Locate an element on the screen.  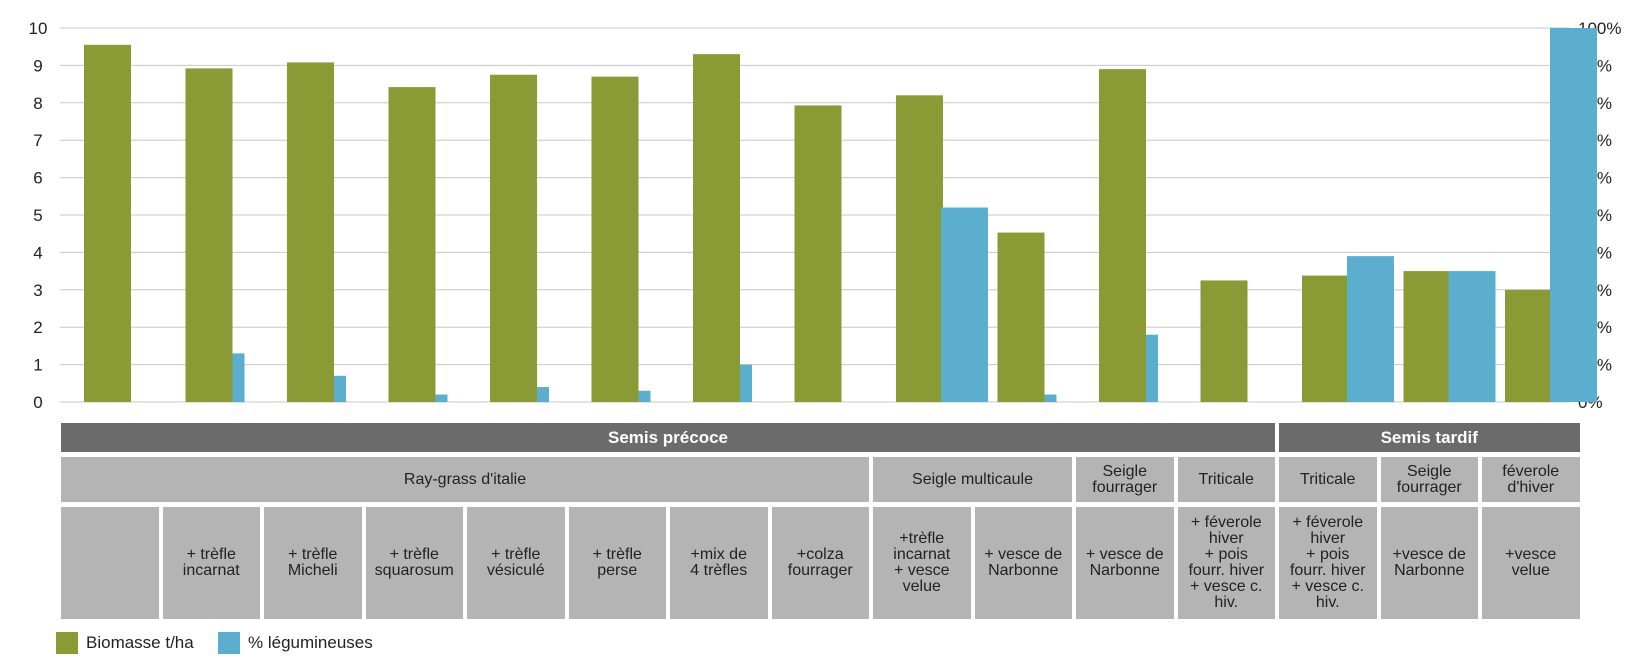
legend-swatch-legumineuses is located at coordinates (229, 643).